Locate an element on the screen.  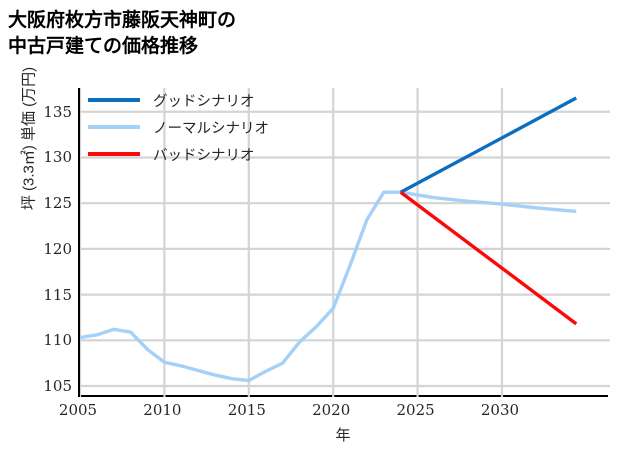
y-axis-title: 坪 (3.3㎡) 単価 (万円) is located at coordinates (29, 138).